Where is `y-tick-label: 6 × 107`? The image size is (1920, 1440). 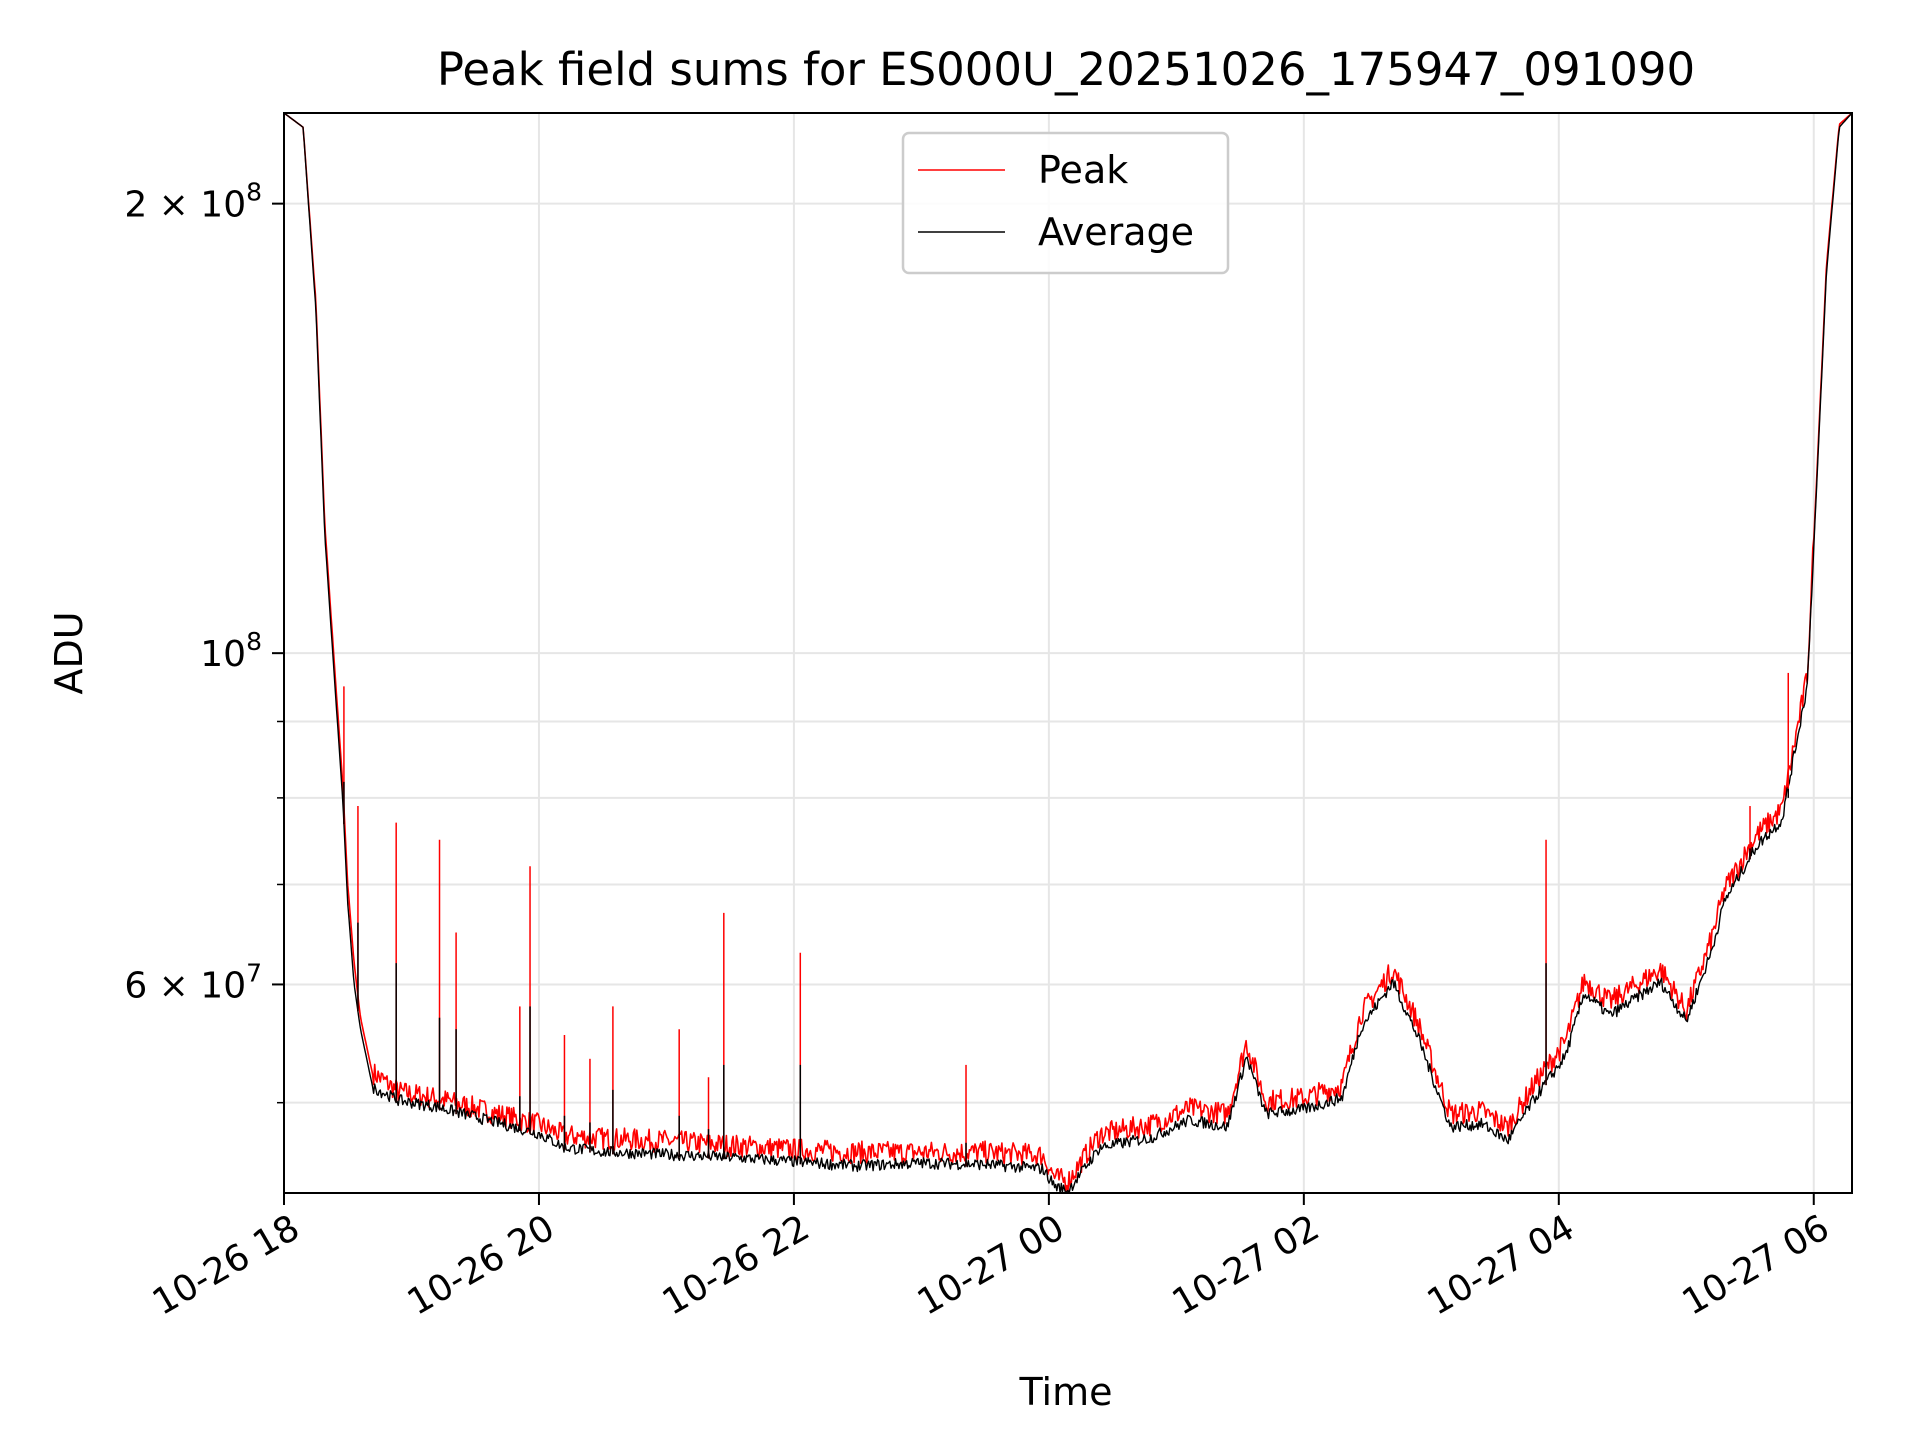 y-tick-label: 6 × 107 is located at coordinates (193, 982).